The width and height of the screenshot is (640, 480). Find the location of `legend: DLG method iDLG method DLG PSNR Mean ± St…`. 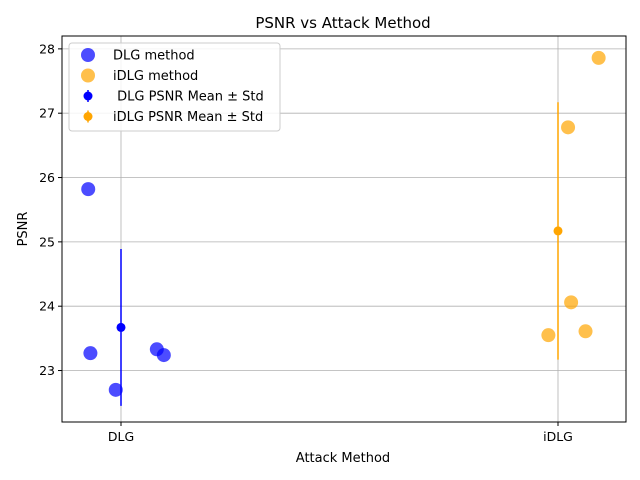

legend: DLG method iDLG method DLG PSNR Mean ± St… is located at coordinates (174, 87).